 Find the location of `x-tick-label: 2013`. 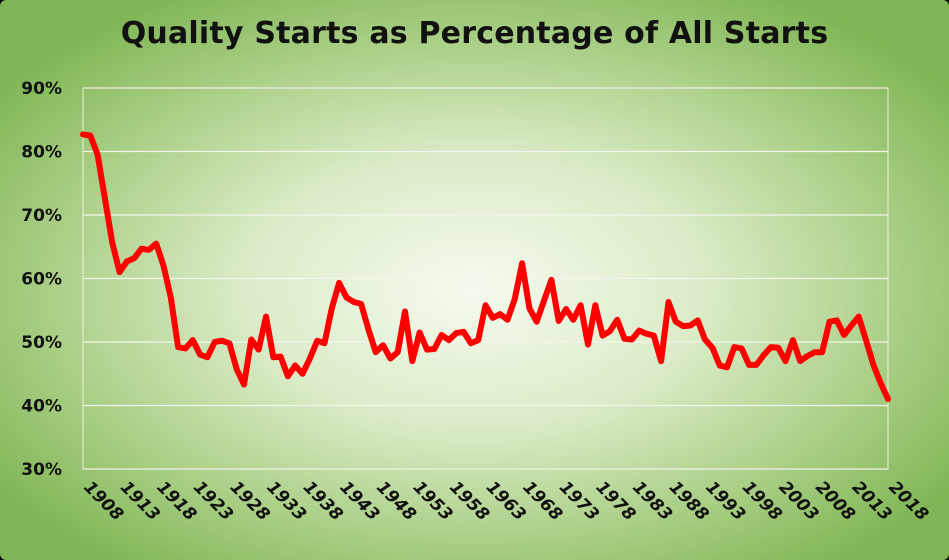

x-tick-label: 2013 is located at coordinates (872, 501).